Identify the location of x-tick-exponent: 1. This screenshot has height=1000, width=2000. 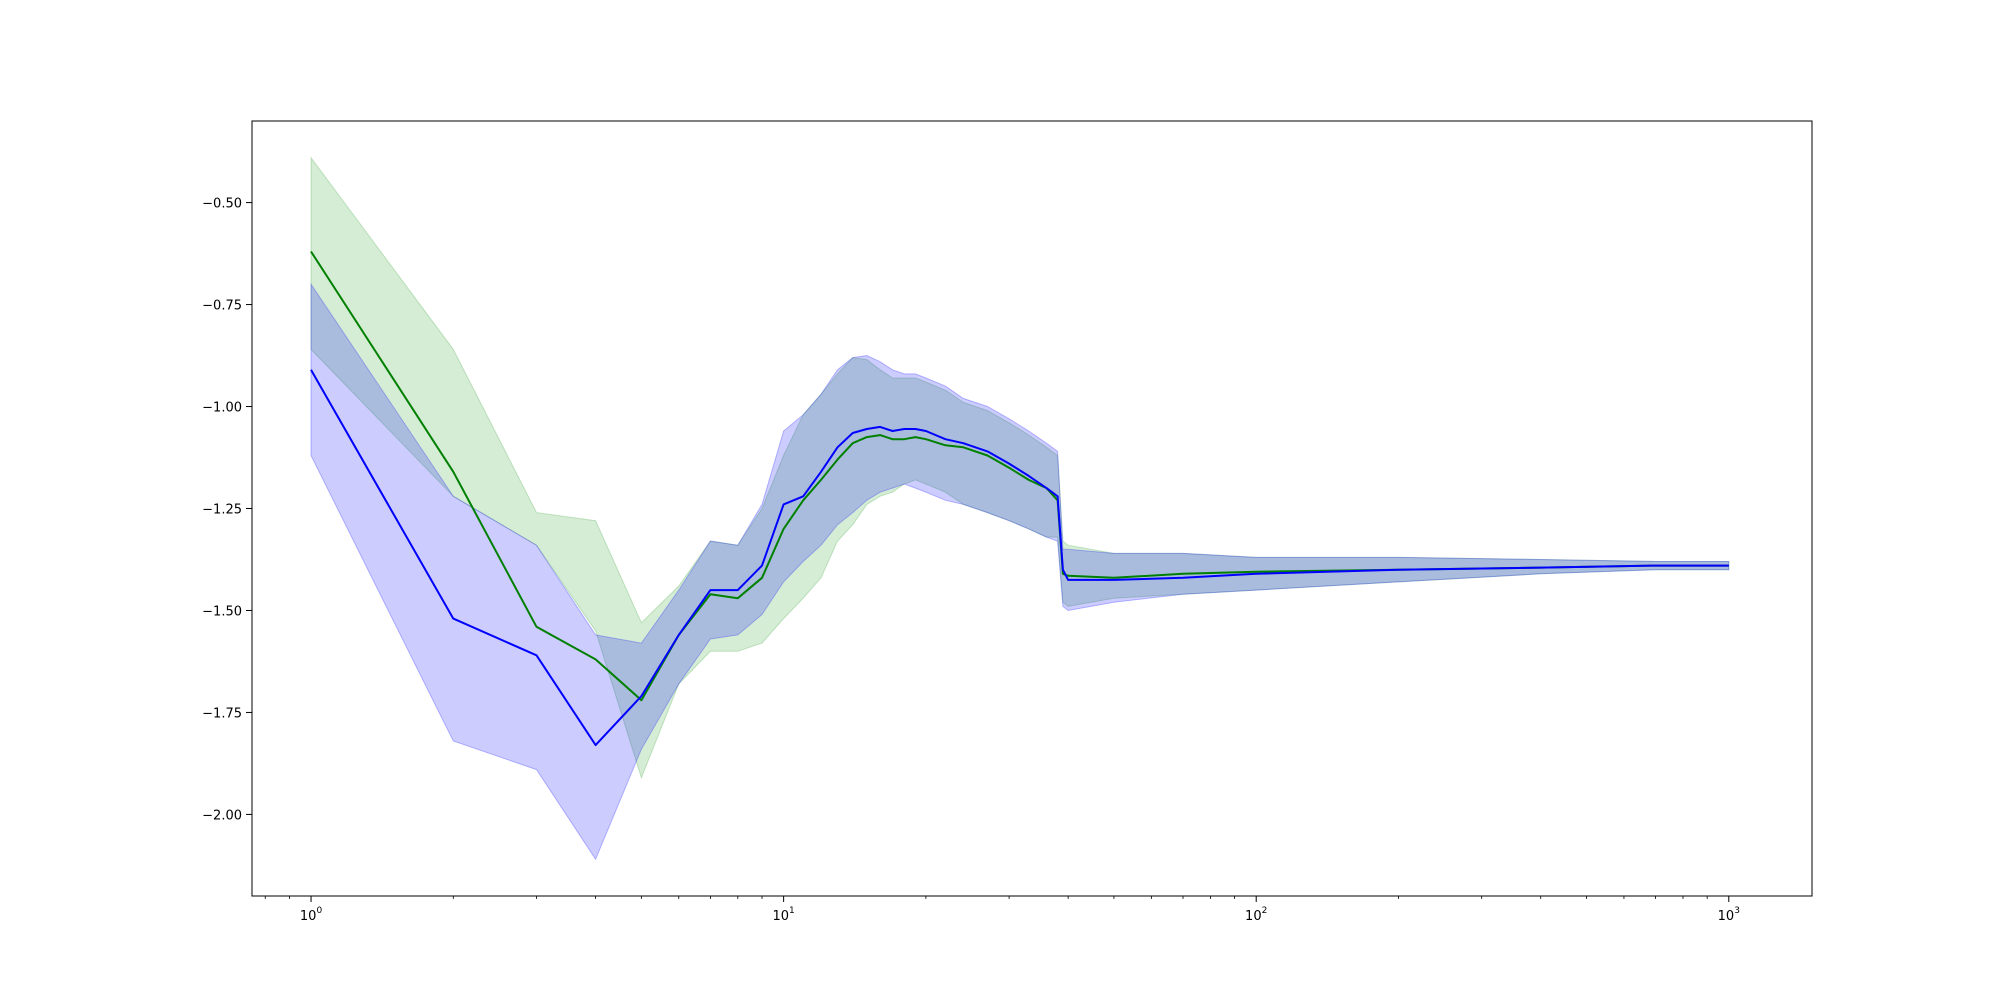
(792, 911).